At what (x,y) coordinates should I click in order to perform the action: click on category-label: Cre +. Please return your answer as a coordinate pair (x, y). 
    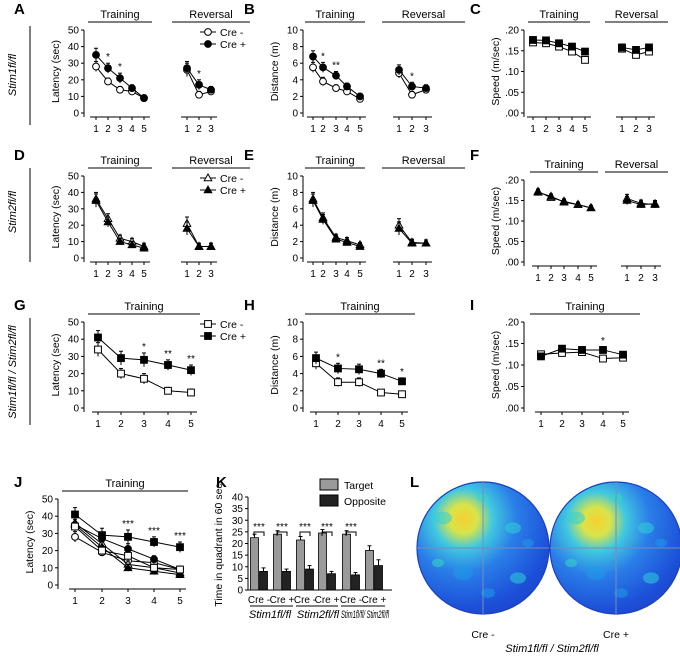
    Looking at the image, I should click on (282, 600).